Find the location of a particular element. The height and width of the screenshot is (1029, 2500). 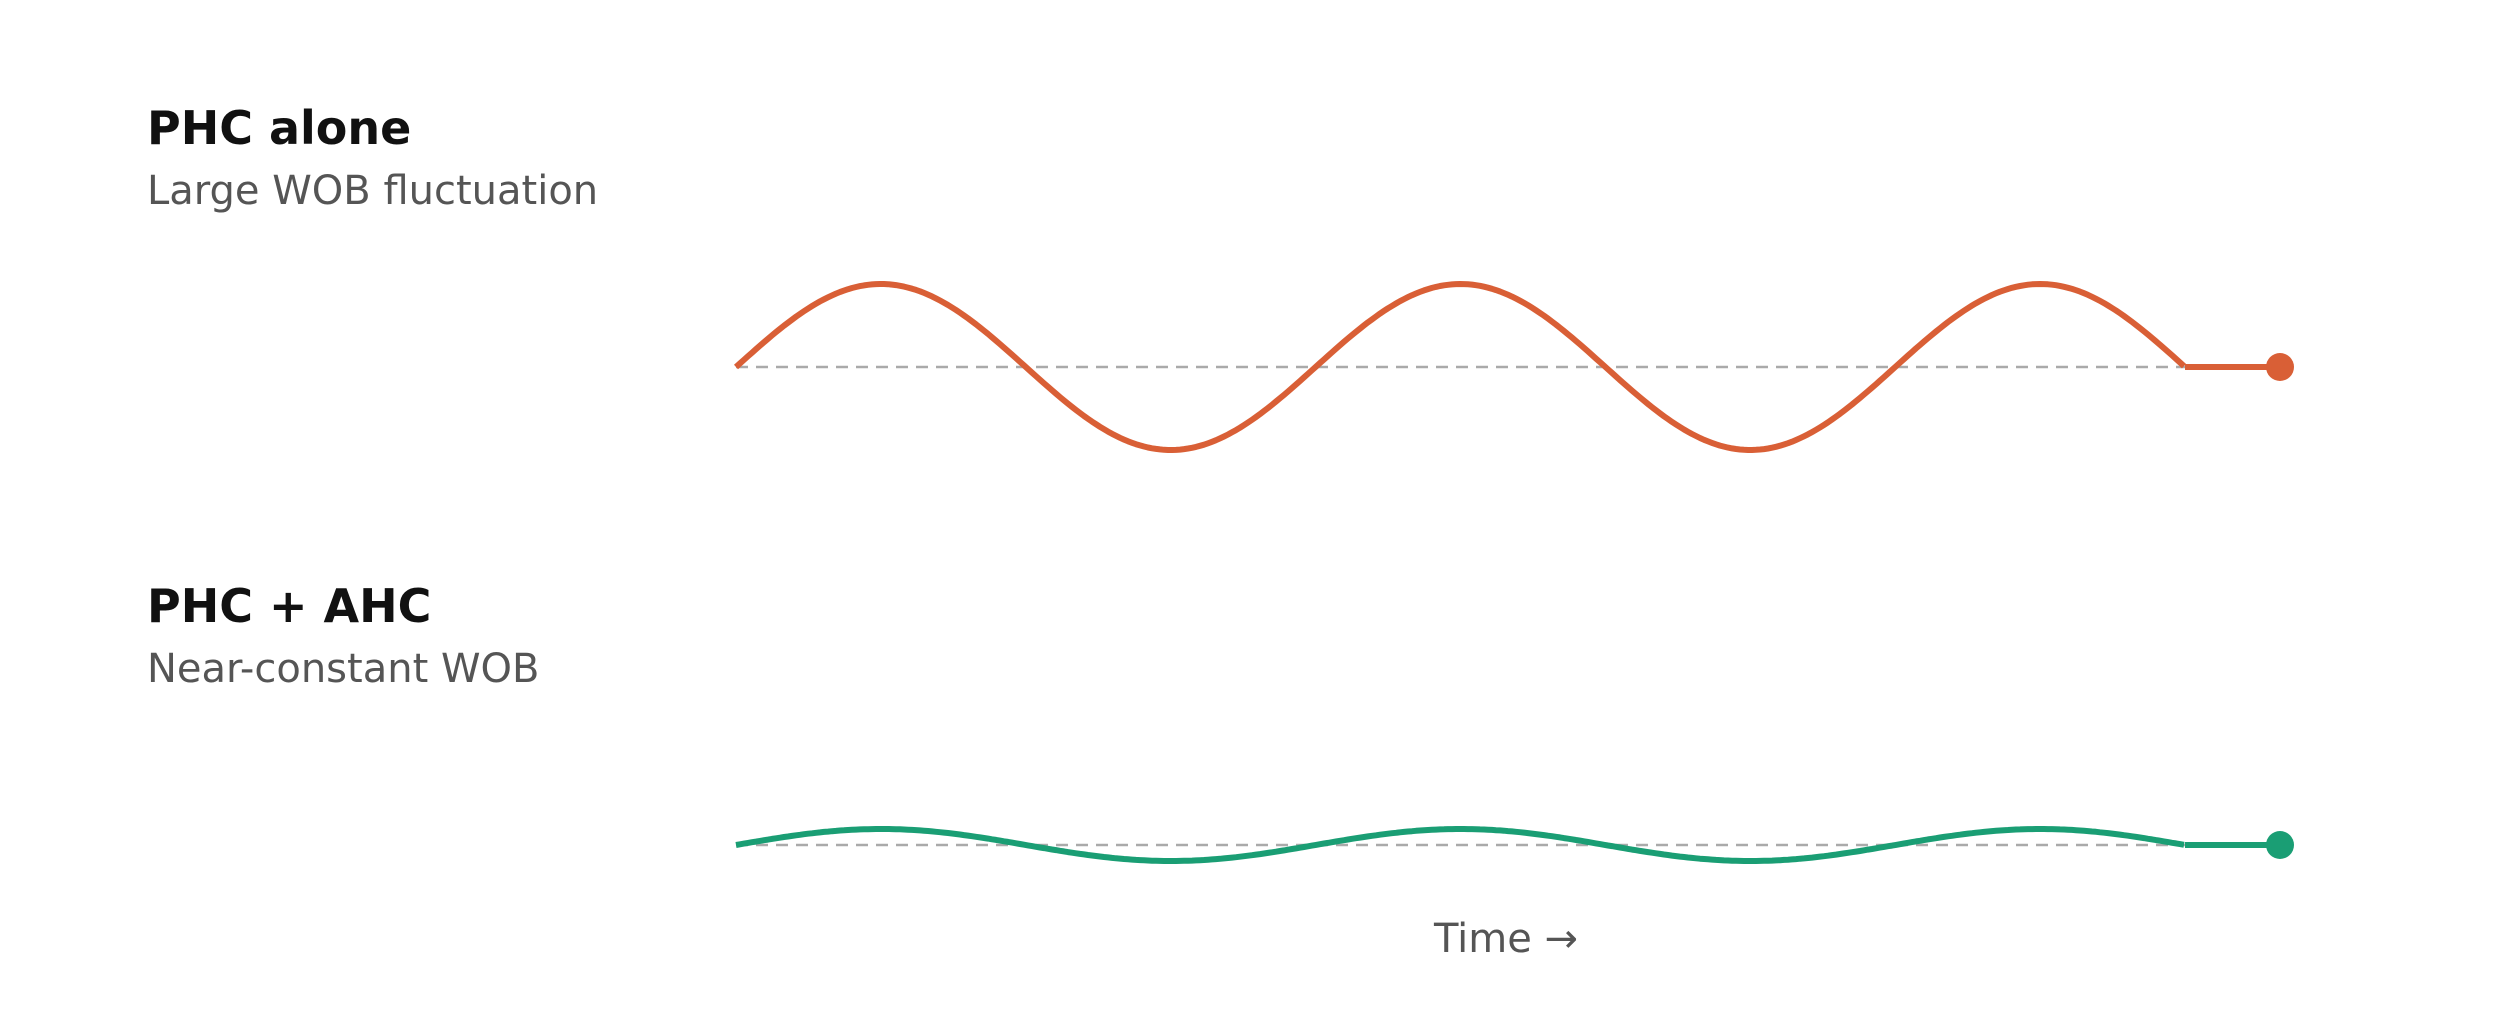

panel-title: PHC + AHC is located at coordinates (289, 606).